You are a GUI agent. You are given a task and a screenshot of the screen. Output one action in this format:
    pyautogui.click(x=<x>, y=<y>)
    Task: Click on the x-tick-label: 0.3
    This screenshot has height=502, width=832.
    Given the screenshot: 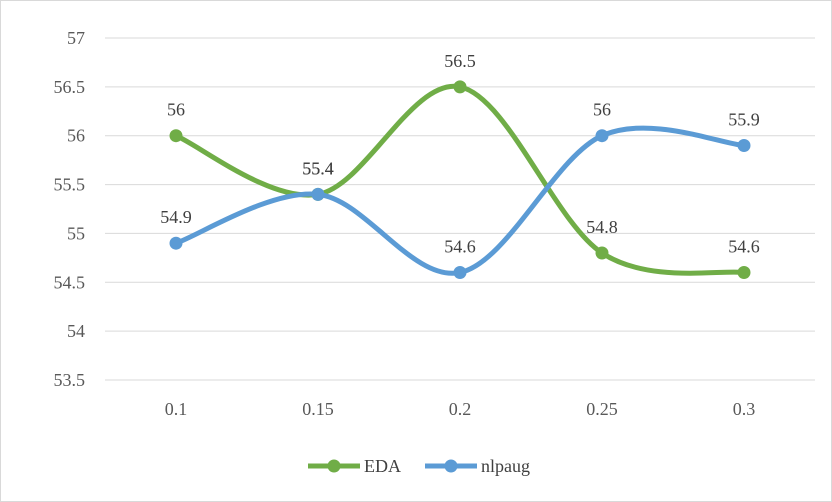 What is the action you would take?
    pyautogui.click(x=744, y=409)
    